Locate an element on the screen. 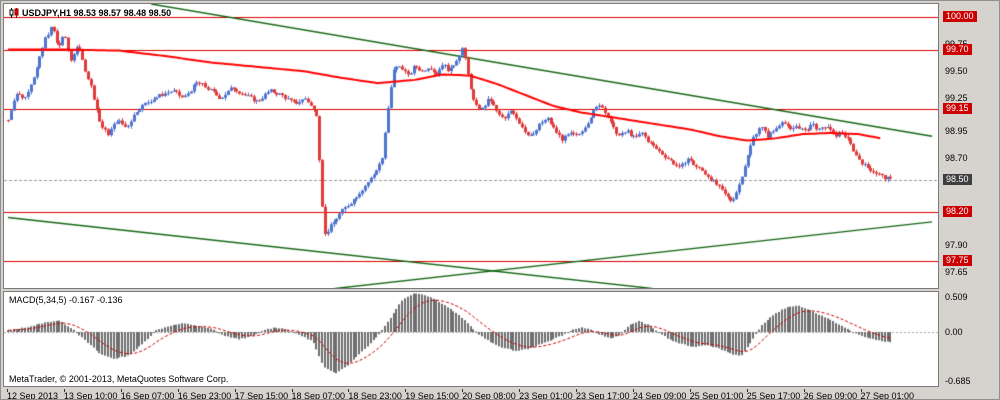  price-axis-label: 97.65 is located at coordinates (956, 271).